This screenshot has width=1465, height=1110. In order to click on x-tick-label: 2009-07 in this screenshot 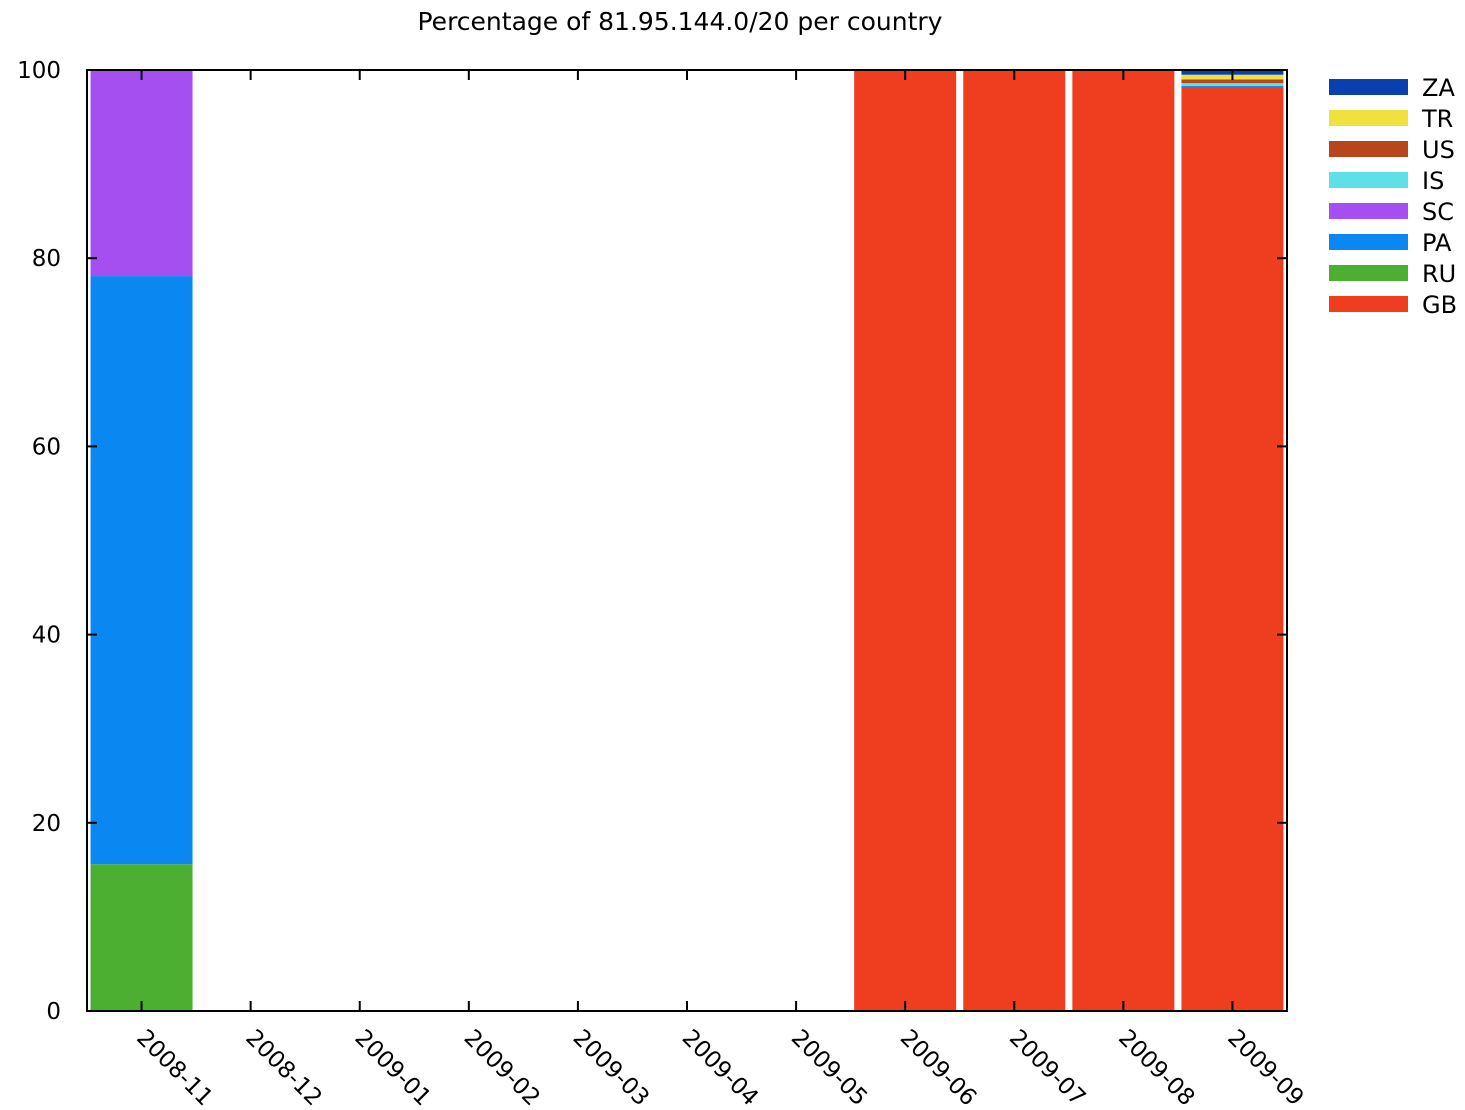, I will do `click(1047, 1067)`.